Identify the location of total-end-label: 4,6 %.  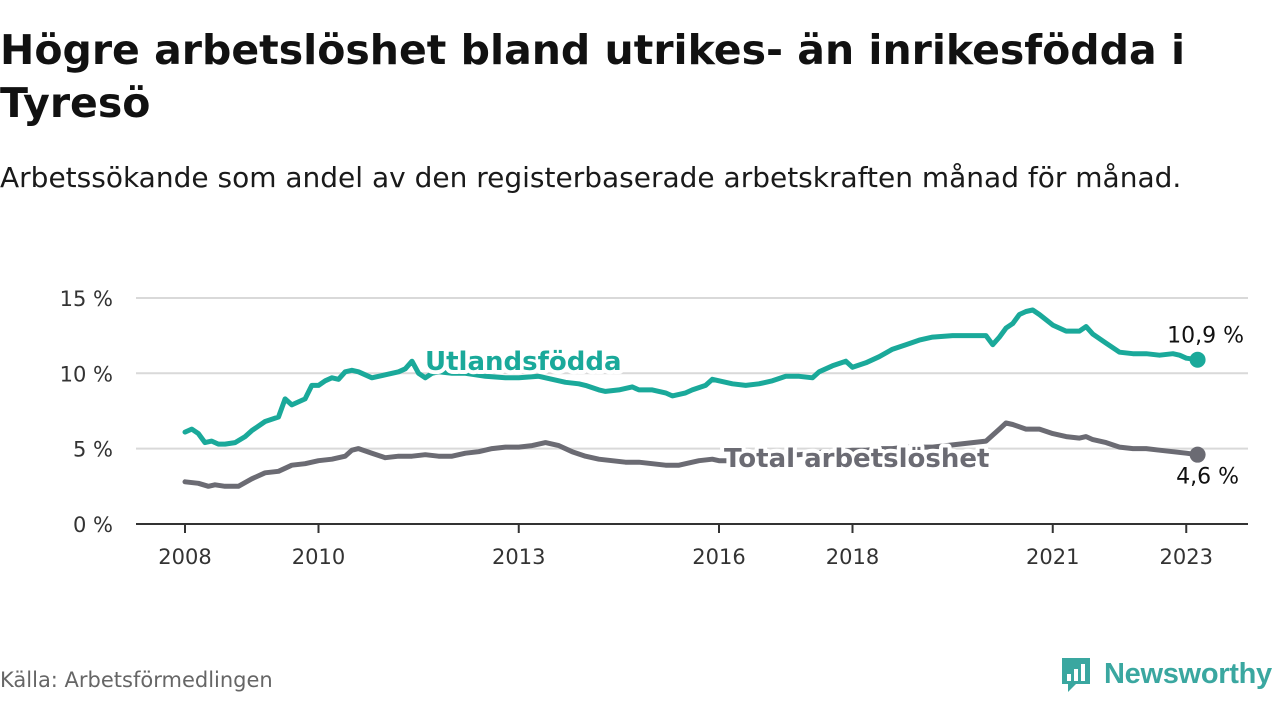
(1207, 477).